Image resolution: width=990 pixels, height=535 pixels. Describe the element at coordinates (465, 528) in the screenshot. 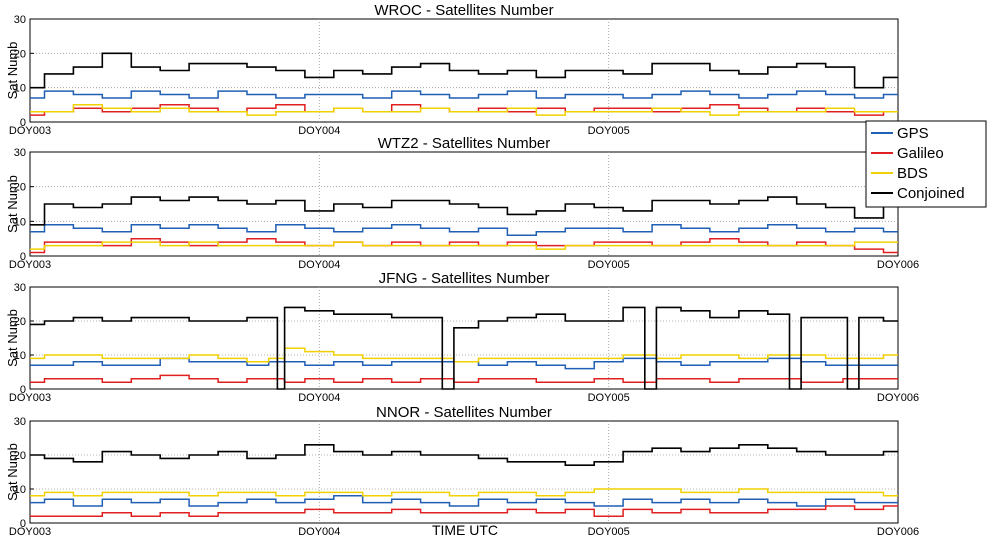

I see `x-axis-label: TIME UTC` at that location.